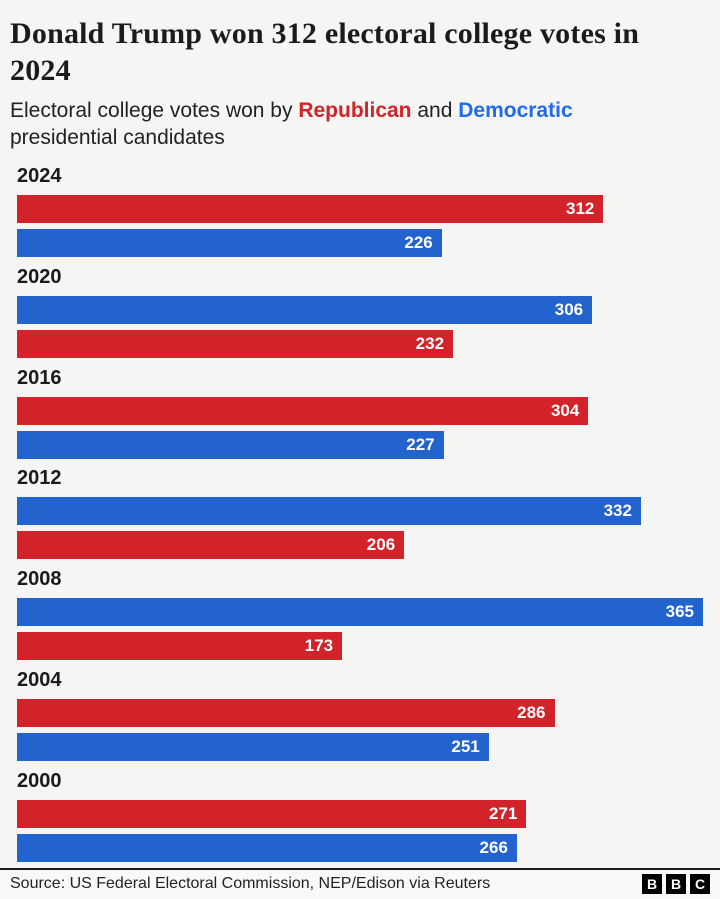 This screenshot has height=899, width=720. What do you see at coordinates (420, 444) in the screenshot?
I see `bar-value-label: 227` at bounding box center [420, 444].